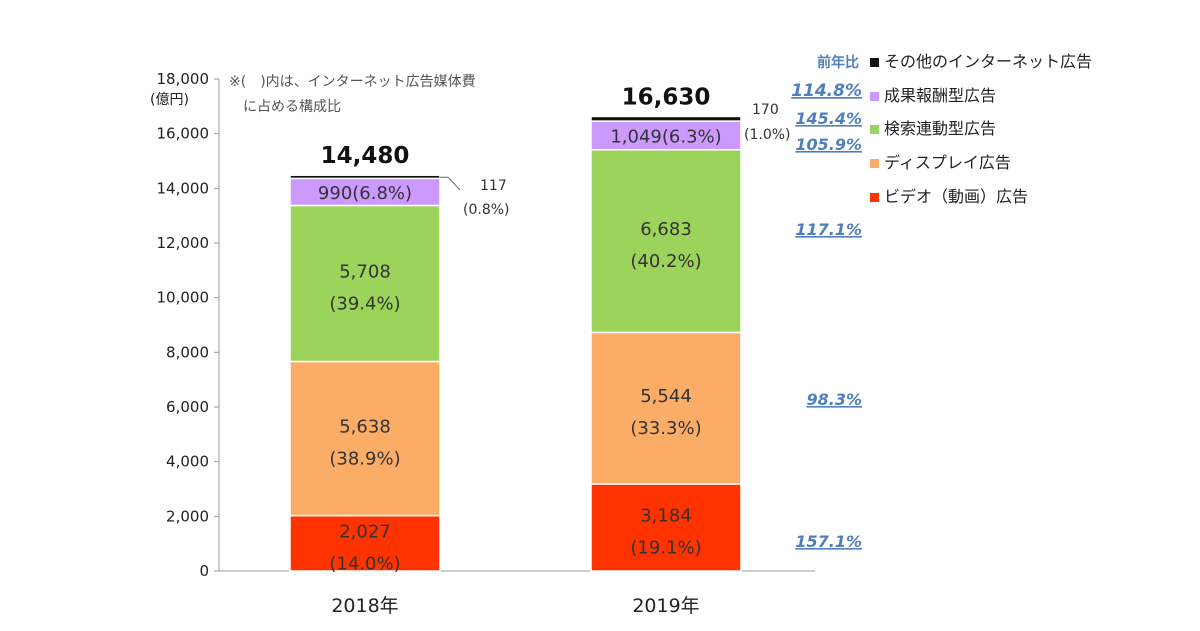 This screenshot has width=1200, height=631. Describe the element at coordinates (665, 606) in the screenshot. I see `x-category-label: 2019年` at that location.